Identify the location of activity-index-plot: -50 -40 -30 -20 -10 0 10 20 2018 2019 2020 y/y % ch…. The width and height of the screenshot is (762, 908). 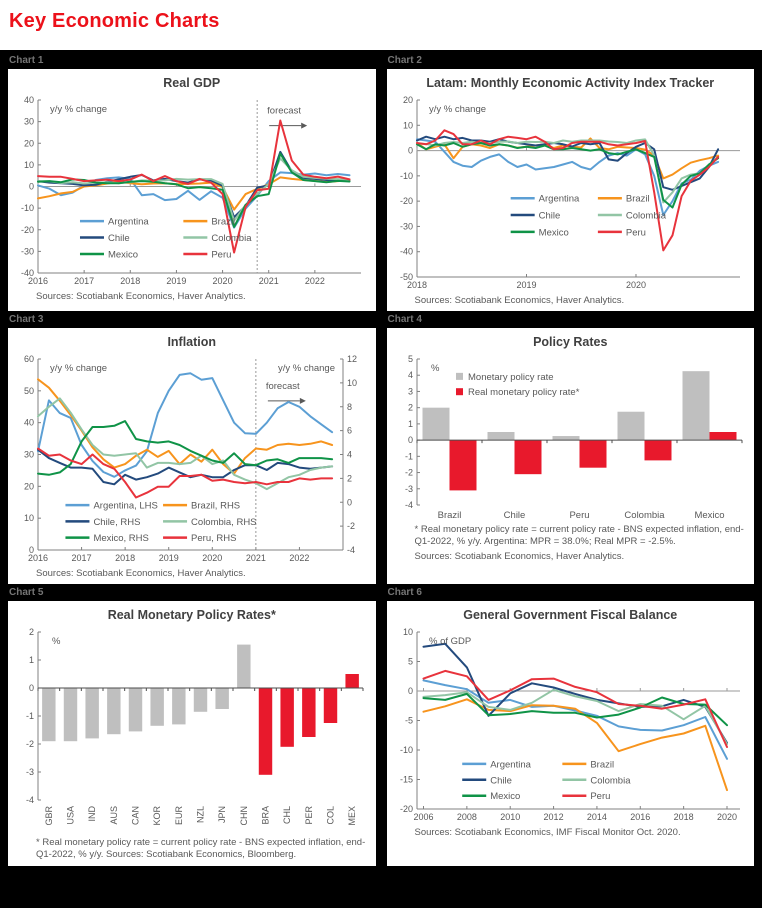
(569, 192).